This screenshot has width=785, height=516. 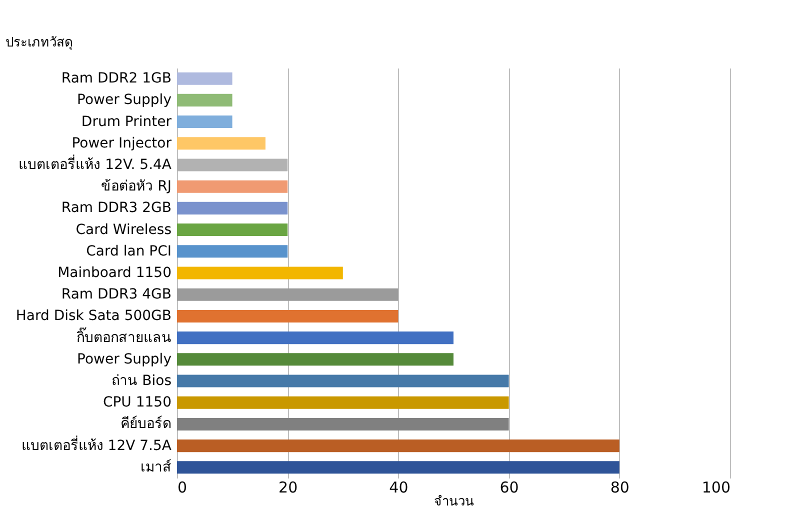 What do you see at coordinates (126, 122) in the screenshot?
I see `y-tick-label: Drum Printer` at bounding box center [126, 122].